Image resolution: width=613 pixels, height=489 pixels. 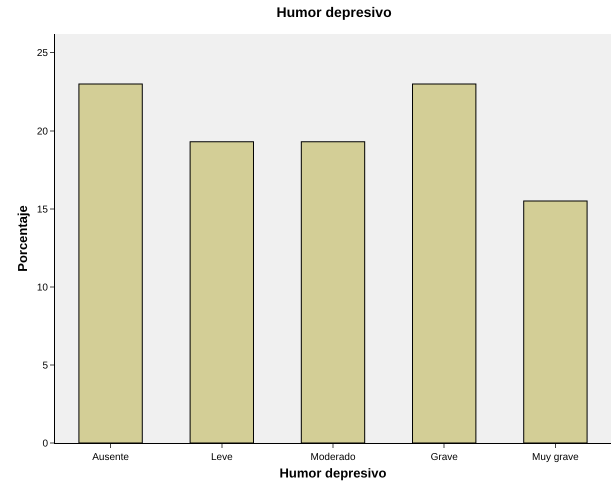 I want to click on y-tick-label: 10, so click(x=42, y=288).